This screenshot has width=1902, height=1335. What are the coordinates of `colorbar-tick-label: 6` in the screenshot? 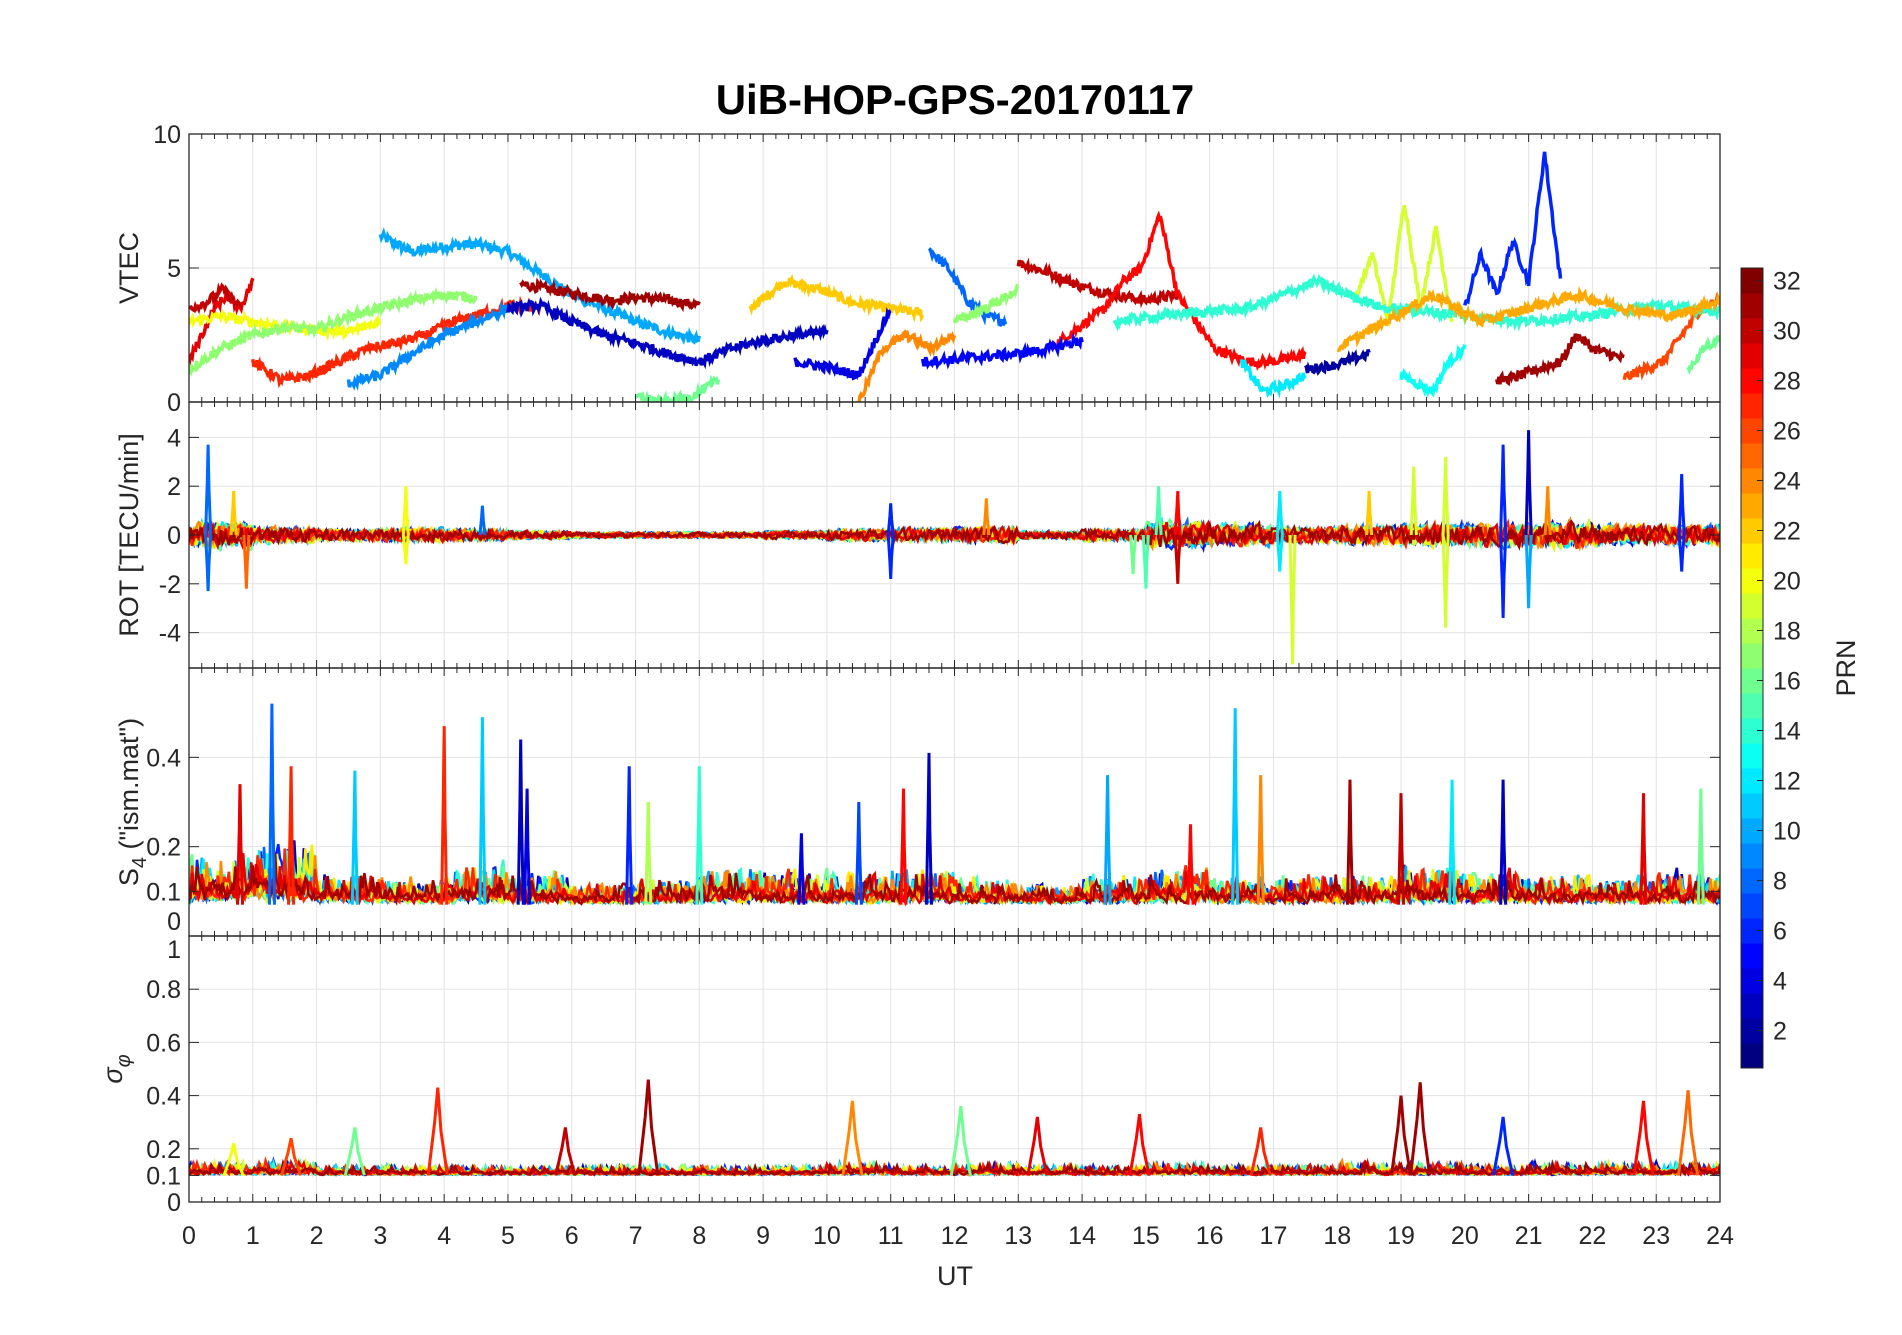 It's located at (1780, 932).